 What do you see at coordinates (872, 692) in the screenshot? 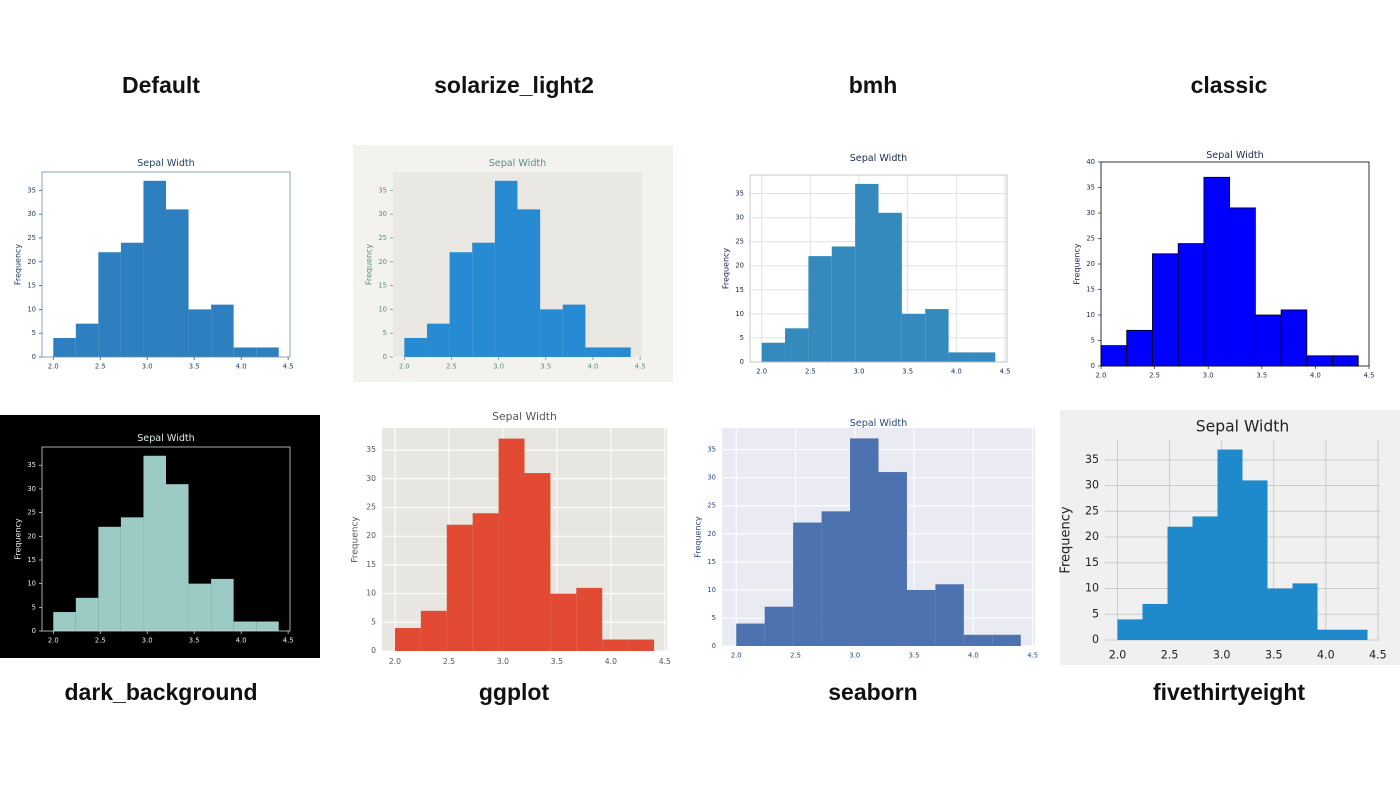
I see `style-caption: seaborn` at bounding box center [872, 692].